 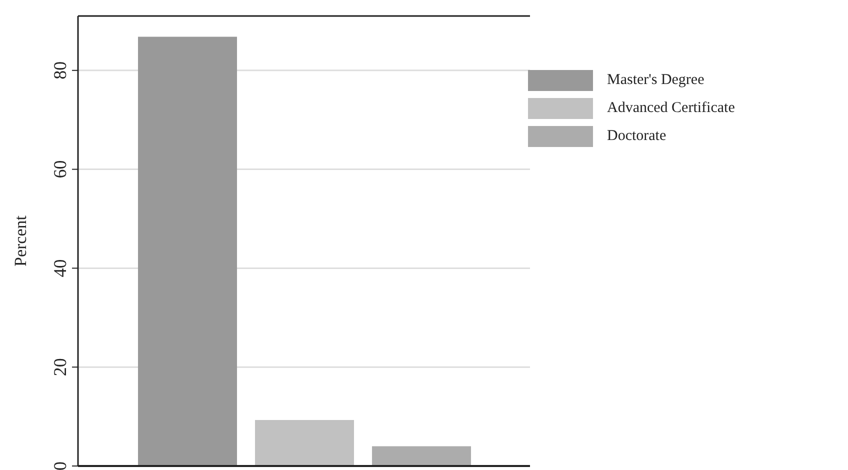 I want to click on y-tick-label: 80, so click(x=60, y=70).